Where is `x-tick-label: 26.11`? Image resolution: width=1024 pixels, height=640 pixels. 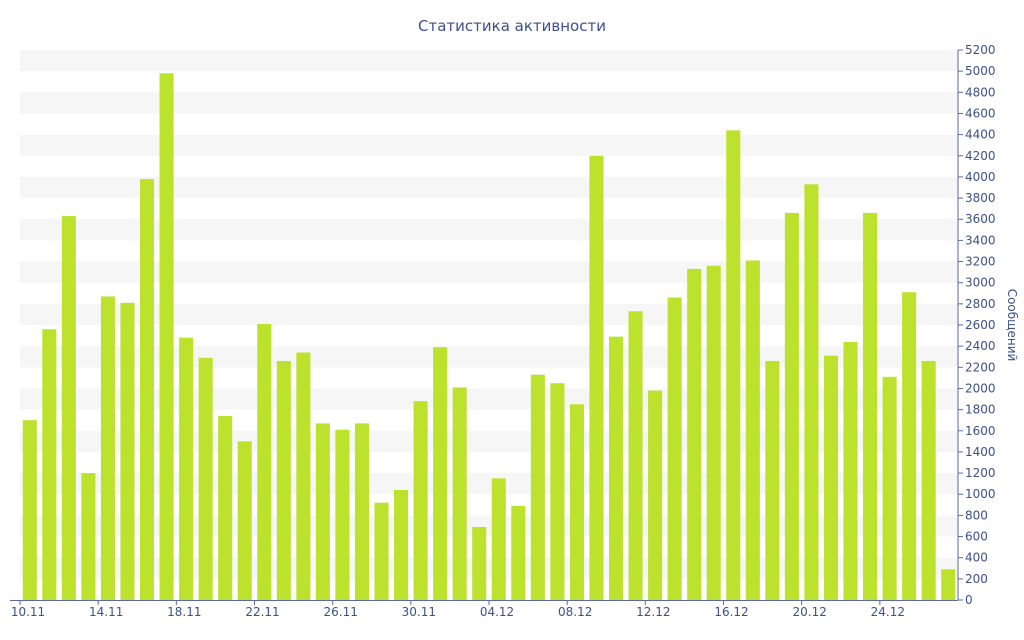 x-tick-label: 26.11 is located at coordinates (340, 612).